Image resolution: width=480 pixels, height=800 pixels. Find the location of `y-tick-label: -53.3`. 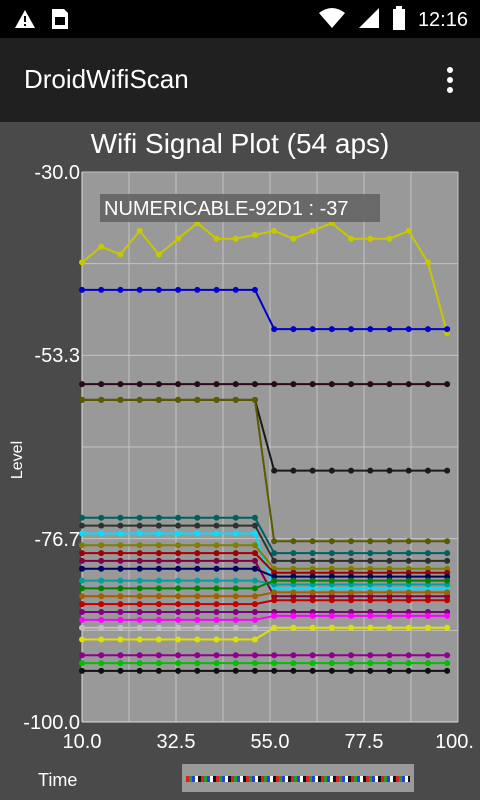

y-tick-label: -53.3 is located at coordinates (57, 356).